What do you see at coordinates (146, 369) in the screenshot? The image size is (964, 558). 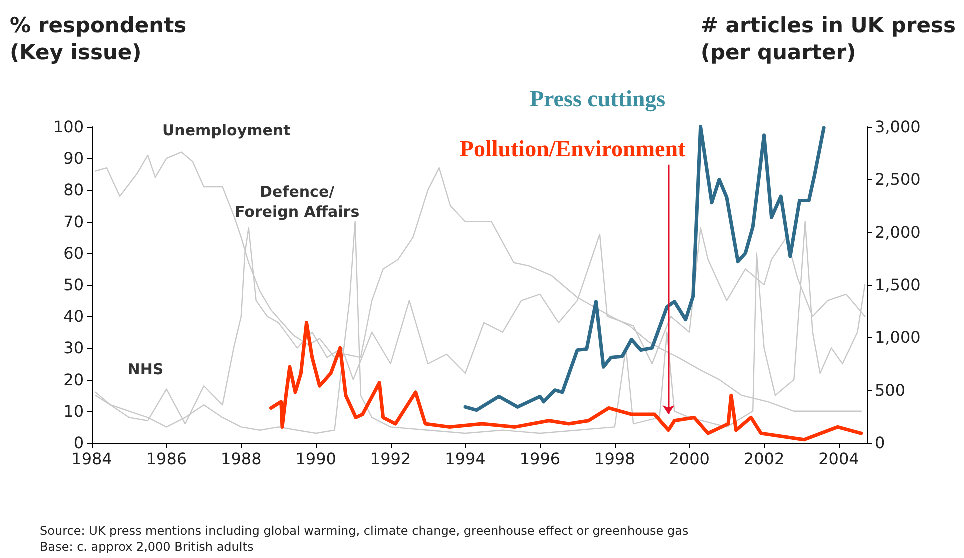 I see `series-label: NHS` at bounding box center [146, 369].